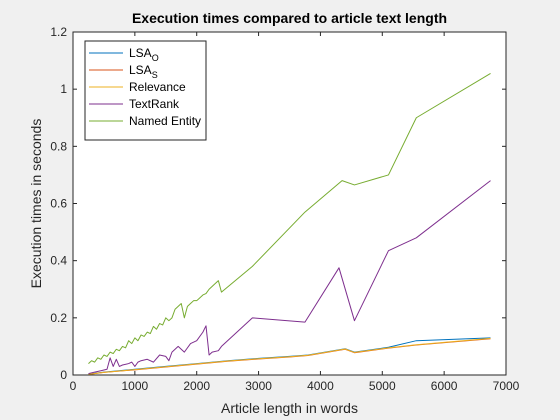 This screenshot has height=420, width=560. I want to click on legend-label-subscript: S, so click(155, 75).